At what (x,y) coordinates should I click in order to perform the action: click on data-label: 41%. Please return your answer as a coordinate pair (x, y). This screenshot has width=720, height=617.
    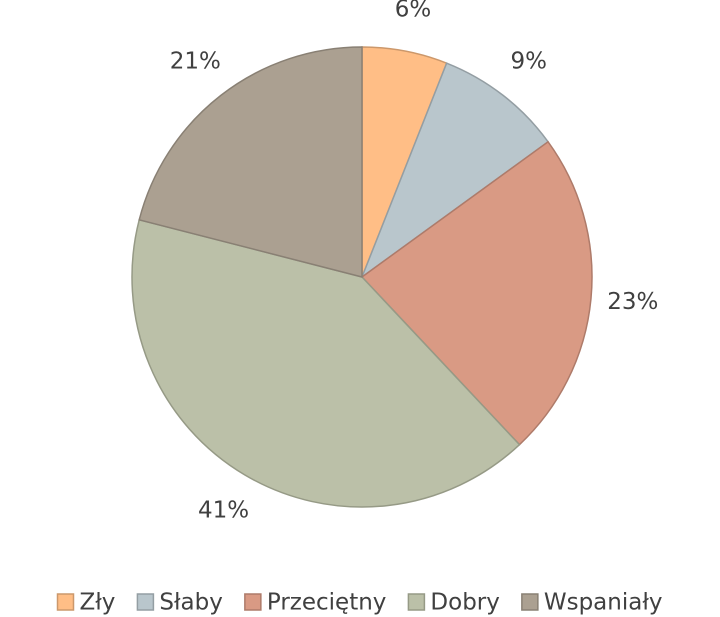
    Looking at the image, I should click on (223, 511).